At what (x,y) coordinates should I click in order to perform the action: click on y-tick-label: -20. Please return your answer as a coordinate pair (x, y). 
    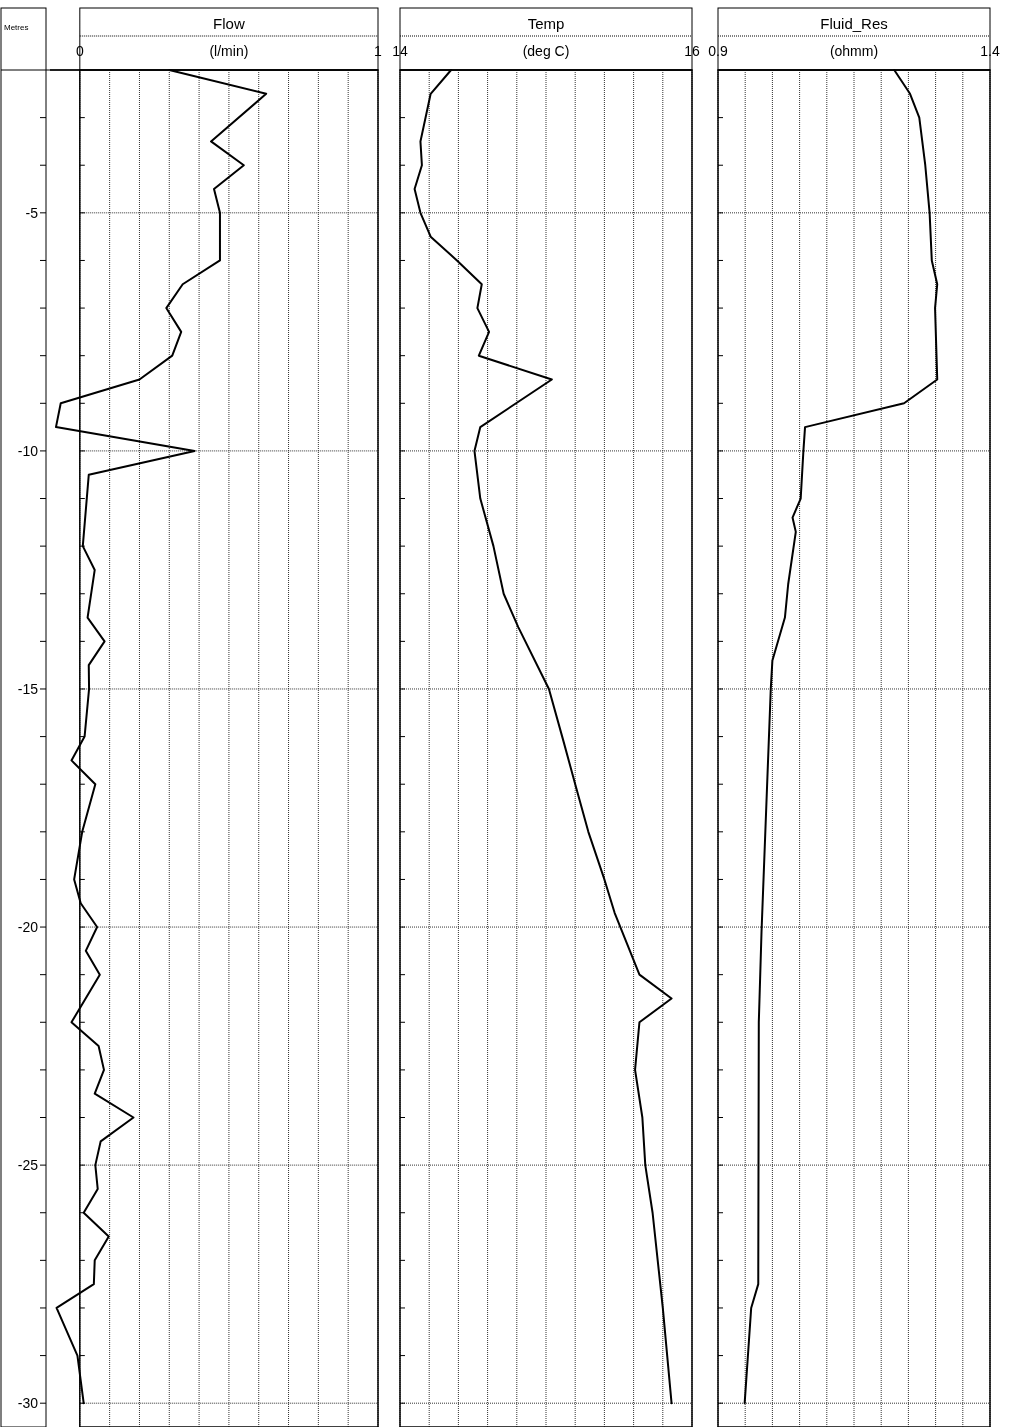
    Looking at the image, I should click on (28, 926).